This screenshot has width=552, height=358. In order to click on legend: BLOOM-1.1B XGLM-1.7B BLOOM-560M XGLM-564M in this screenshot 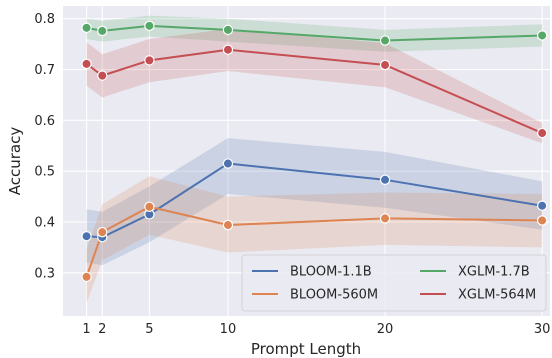, I will do `click(394, 283)`.